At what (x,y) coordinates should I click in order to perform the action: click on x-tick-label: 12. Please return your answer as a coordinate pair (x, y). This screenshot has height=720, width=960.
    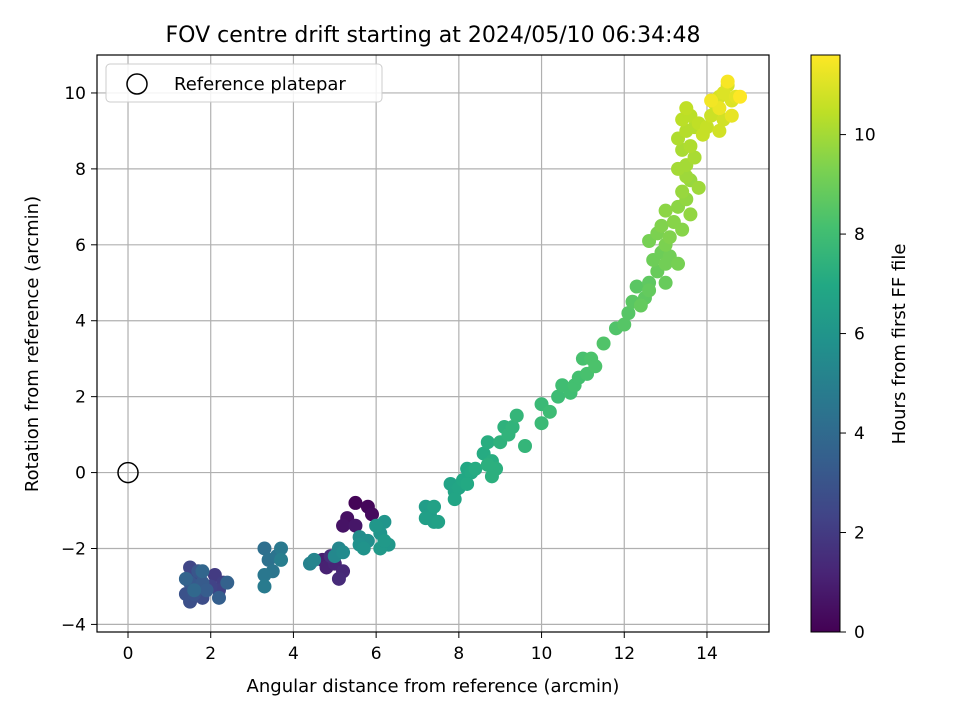
    Looking at the image, I should click on (624, 654).